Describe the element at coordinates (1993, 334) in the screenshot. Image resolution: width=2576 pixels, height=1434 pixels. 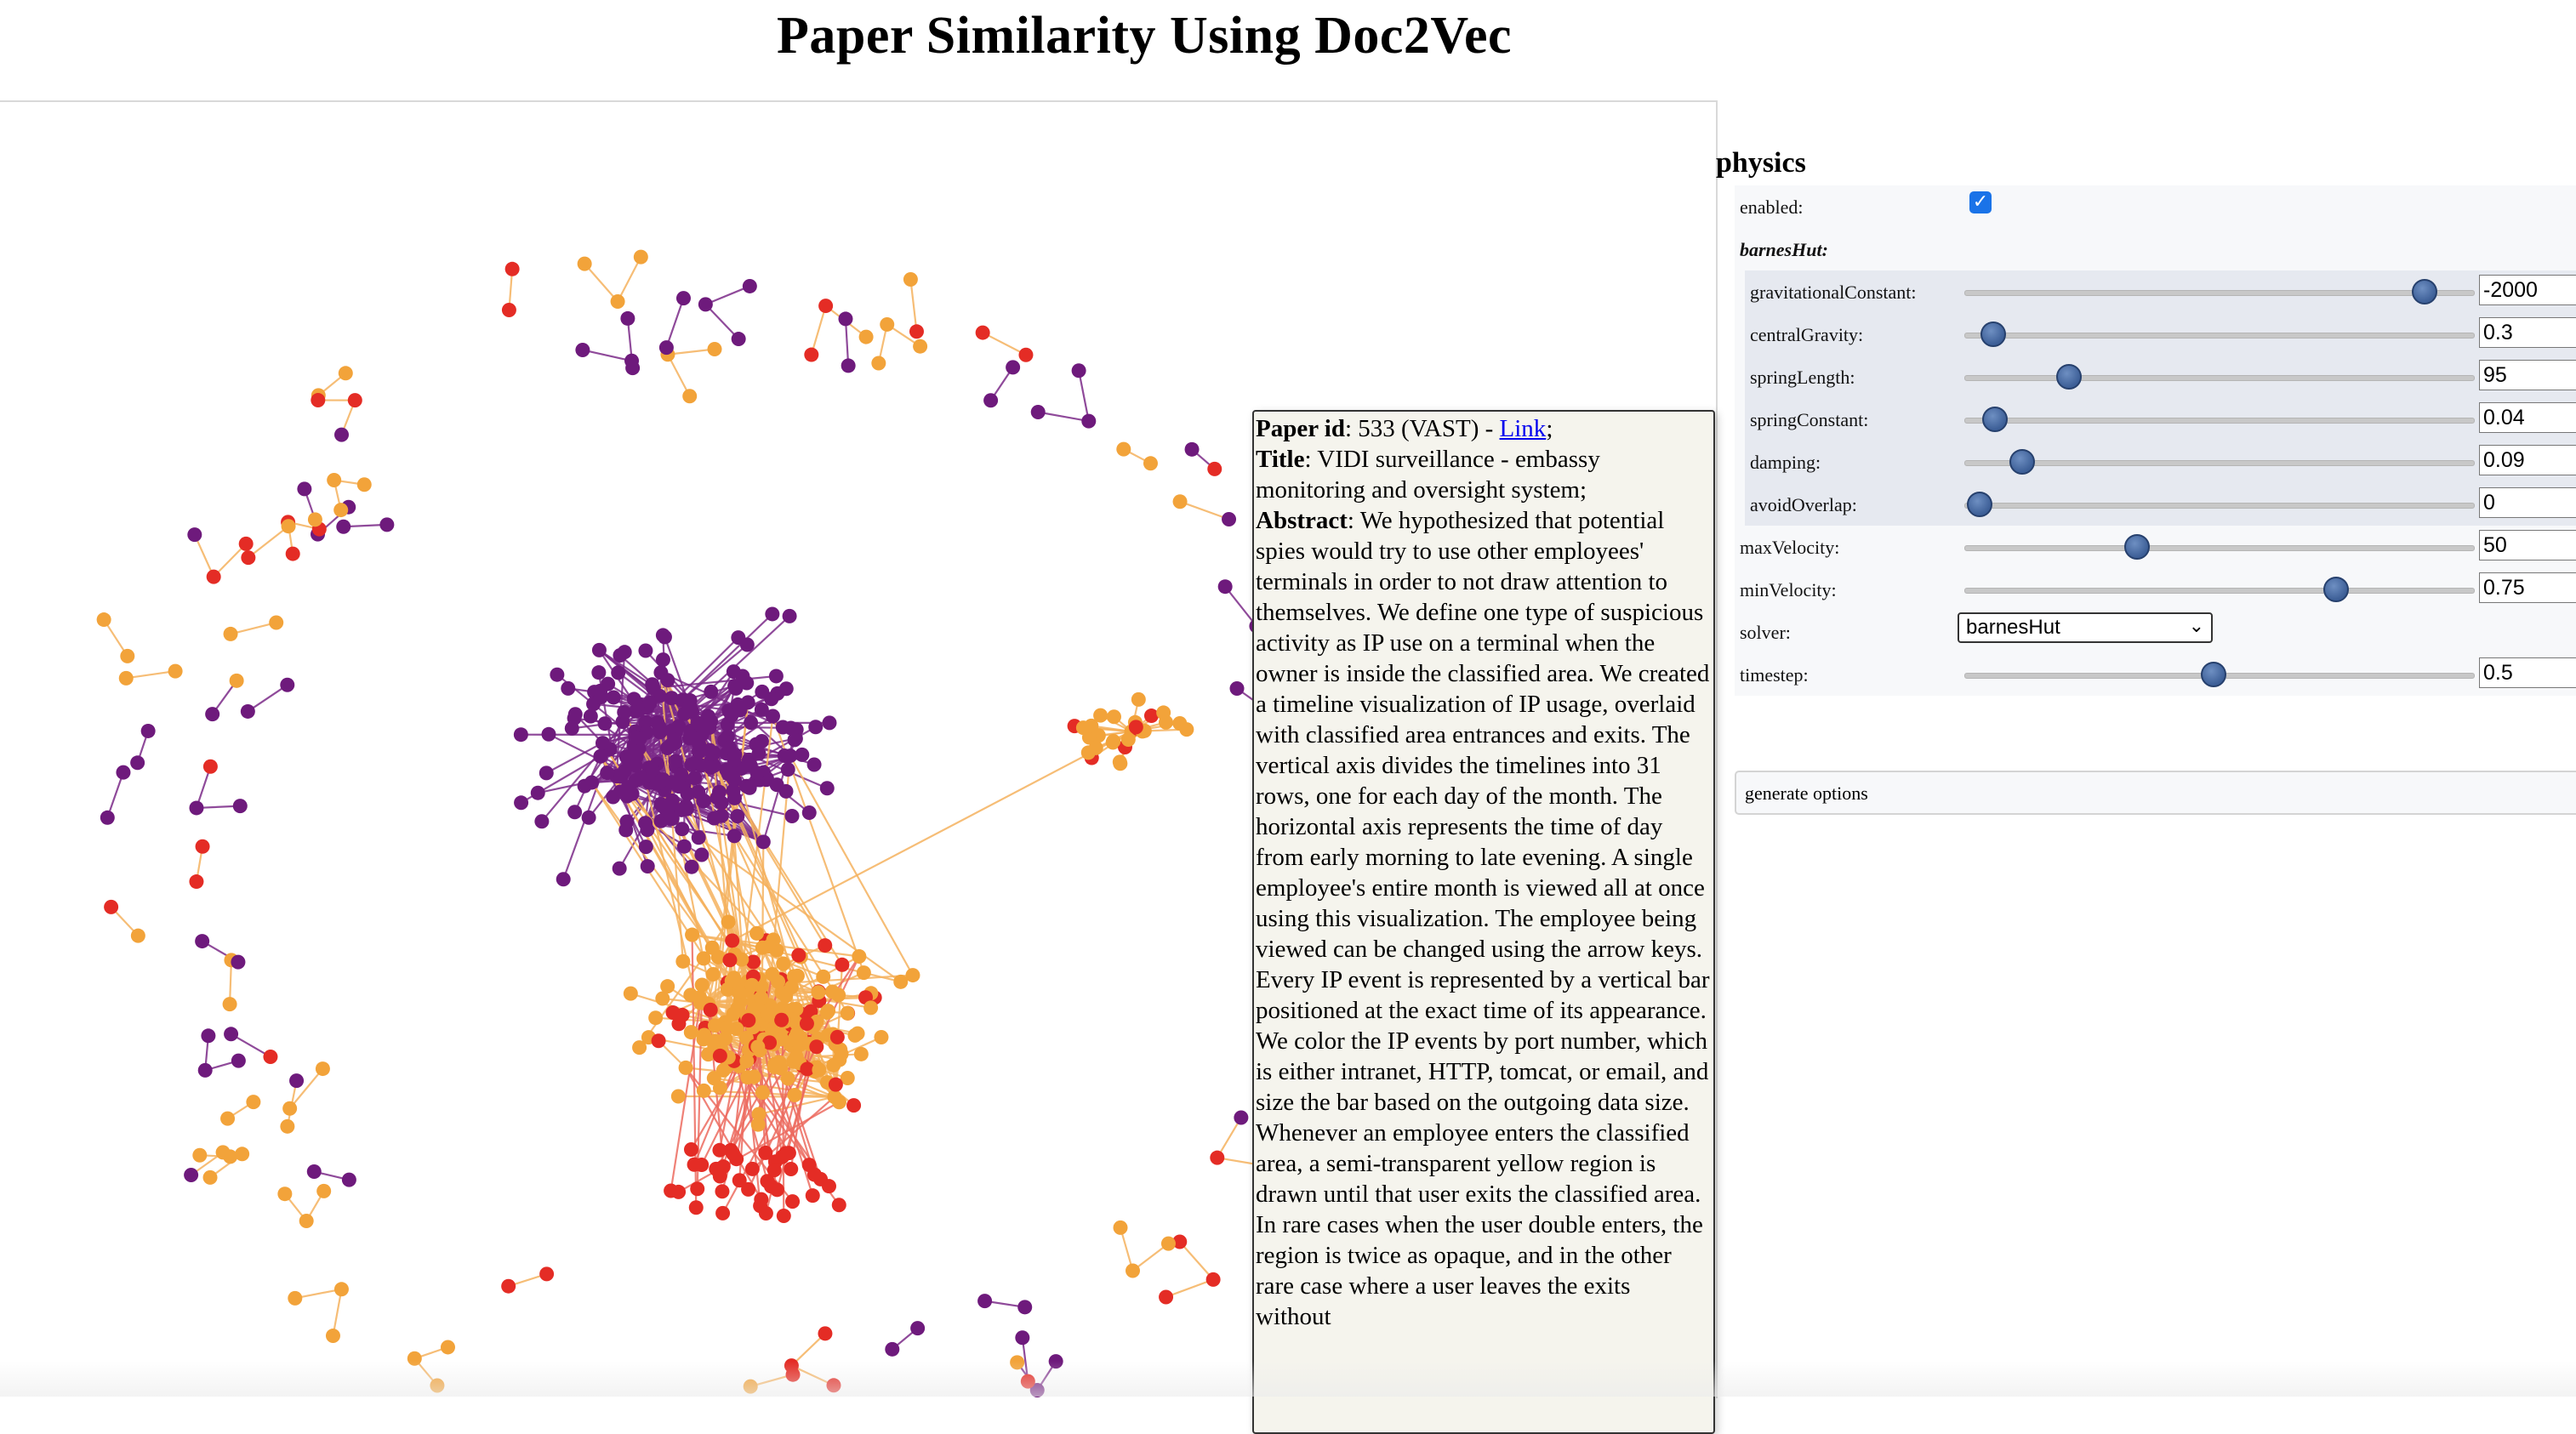
I see `slider-thumb` at that location.